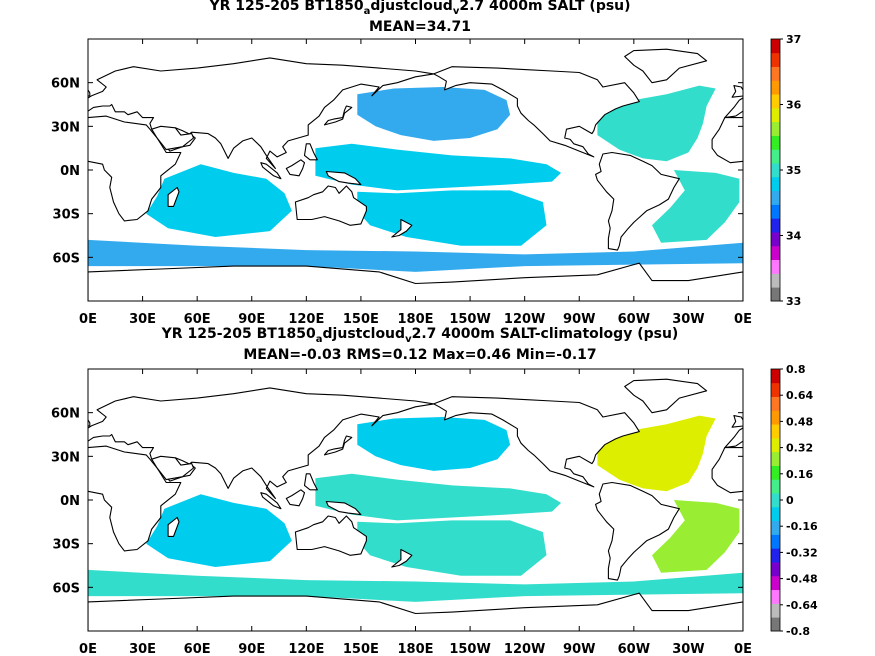 The image size is (875, 656). I want to click on colorbar-label: -0.32, so click(802, 552).